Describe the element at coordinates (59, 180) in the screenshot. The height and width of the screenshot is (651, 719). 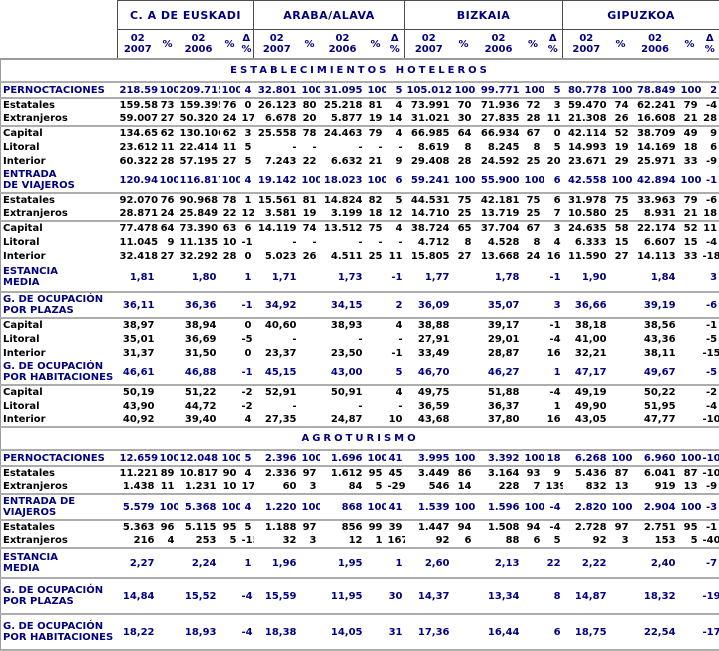
I see `row-label: ENTRADA DE VIAJEROS` at that location.